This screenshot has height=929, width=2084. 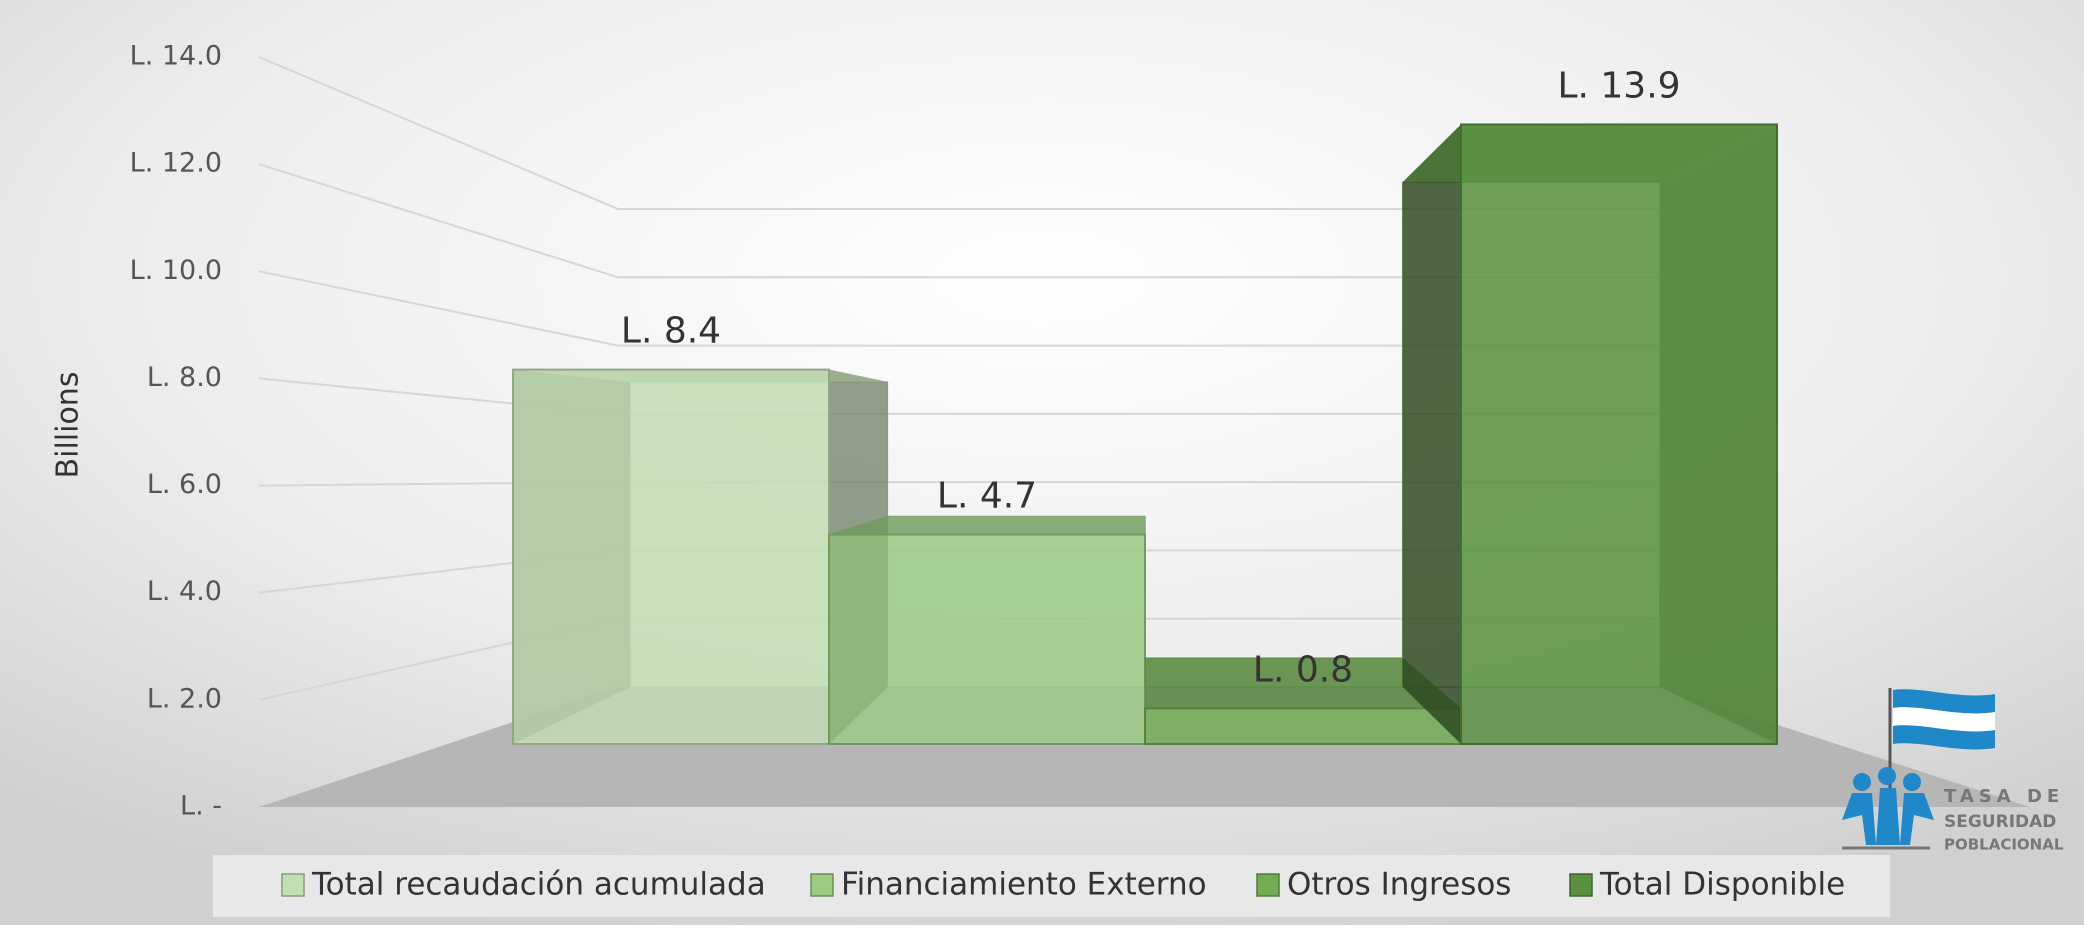 What do you see at coordinates (538, 885) in the screenshot?
I see `legend-label: Total recaudación acumulada` at bounding box center [538, 885].